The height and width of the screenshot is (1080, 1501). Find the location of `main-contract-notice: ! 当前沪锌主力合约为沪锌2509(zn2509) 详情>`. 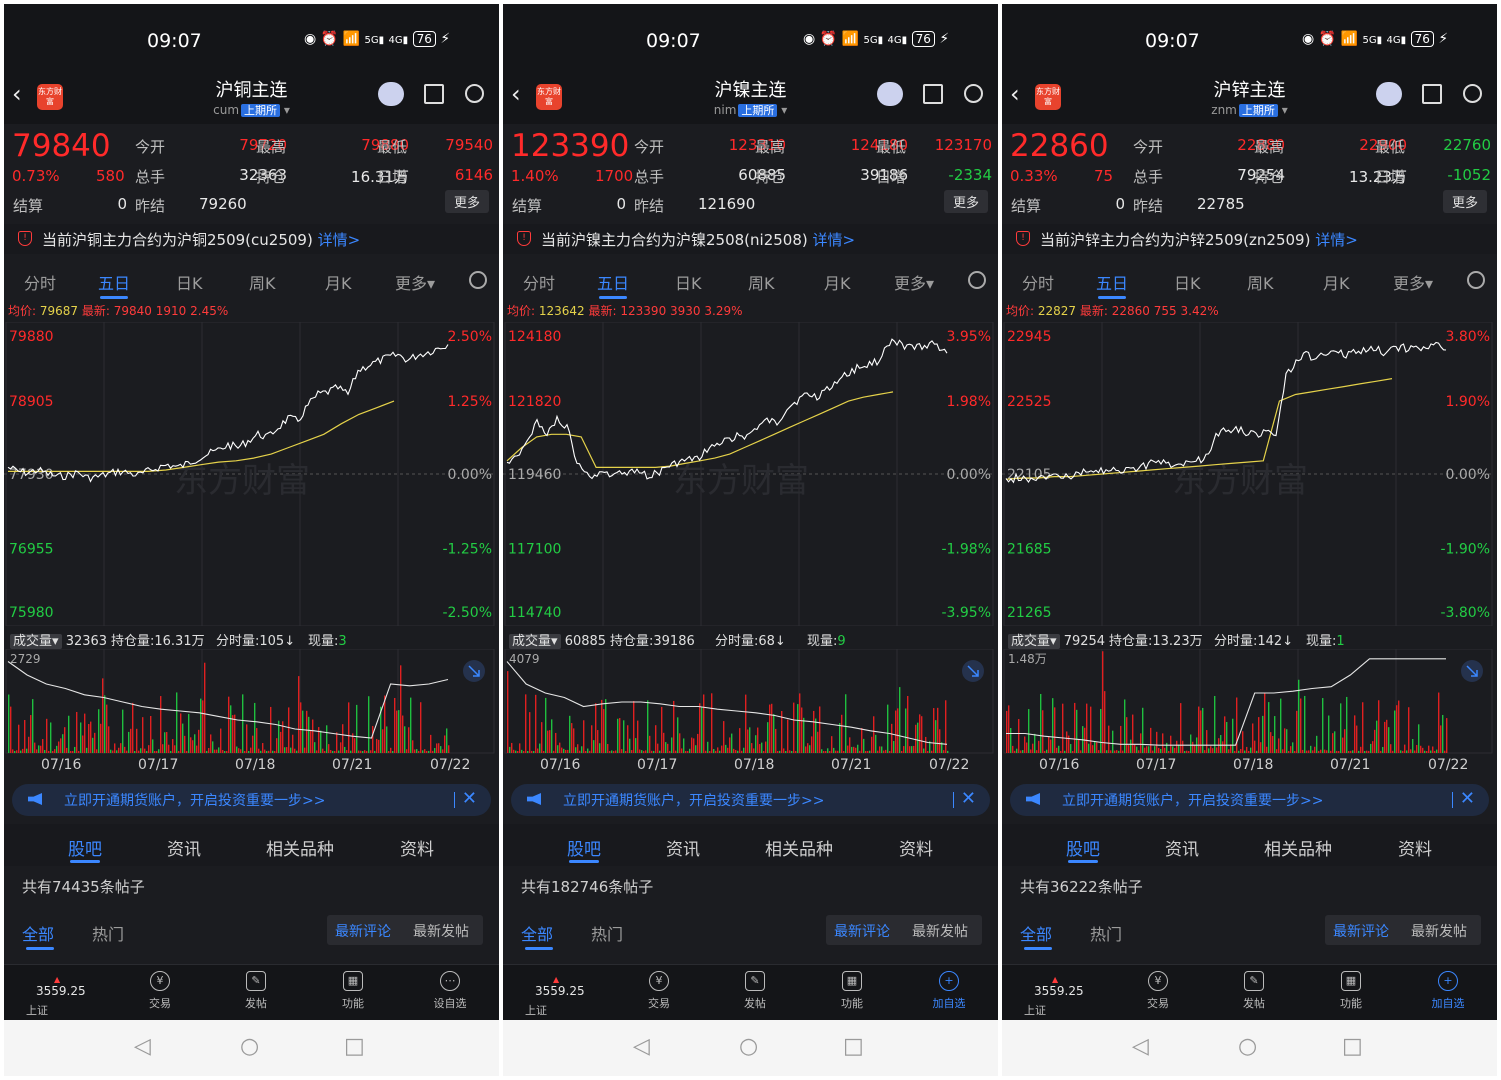

main-contract-notice: ! 当前沪锌主力合约为沪锌2509(zn2509) 详情> is located at coordinates (1249, 239).